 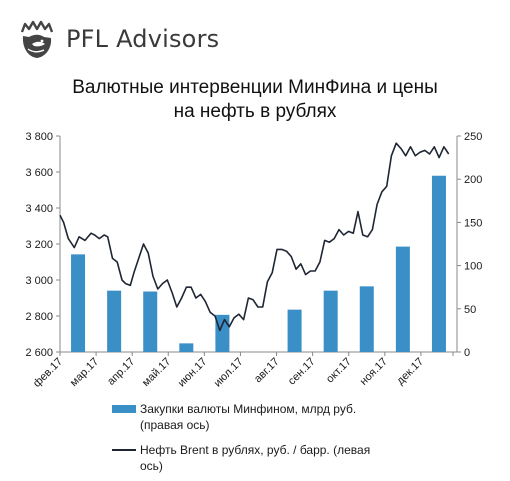 What do you see at coordinates (302, 372) in the screenshot?
I see `x-tick-label: сен.17` at bounding box center [302, 372].